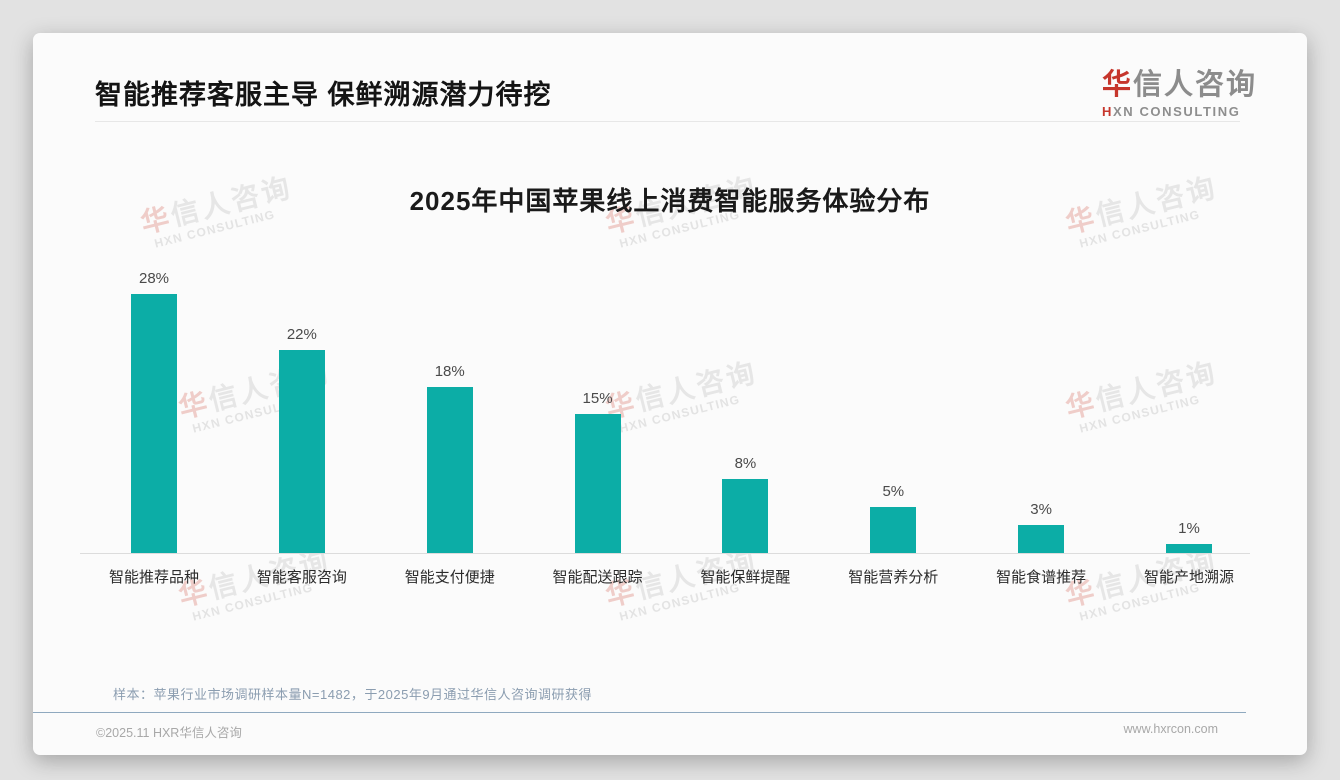 This screenshot has height=780, width=1340. I want to click on bar-column: 22% 智能客服咨询, so click(302, 423).